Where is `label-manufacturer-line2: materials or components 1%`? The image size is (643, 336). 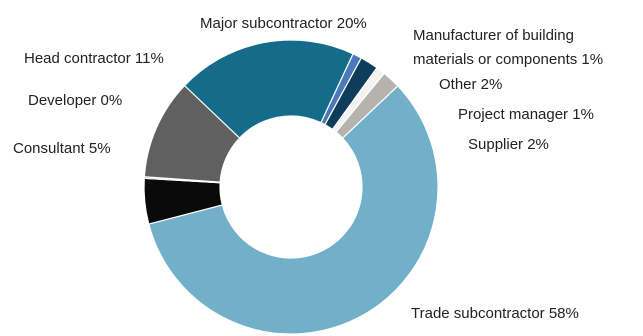 label-manufacturer-line2: materials or components 1% is located at coordinates (508, 59).